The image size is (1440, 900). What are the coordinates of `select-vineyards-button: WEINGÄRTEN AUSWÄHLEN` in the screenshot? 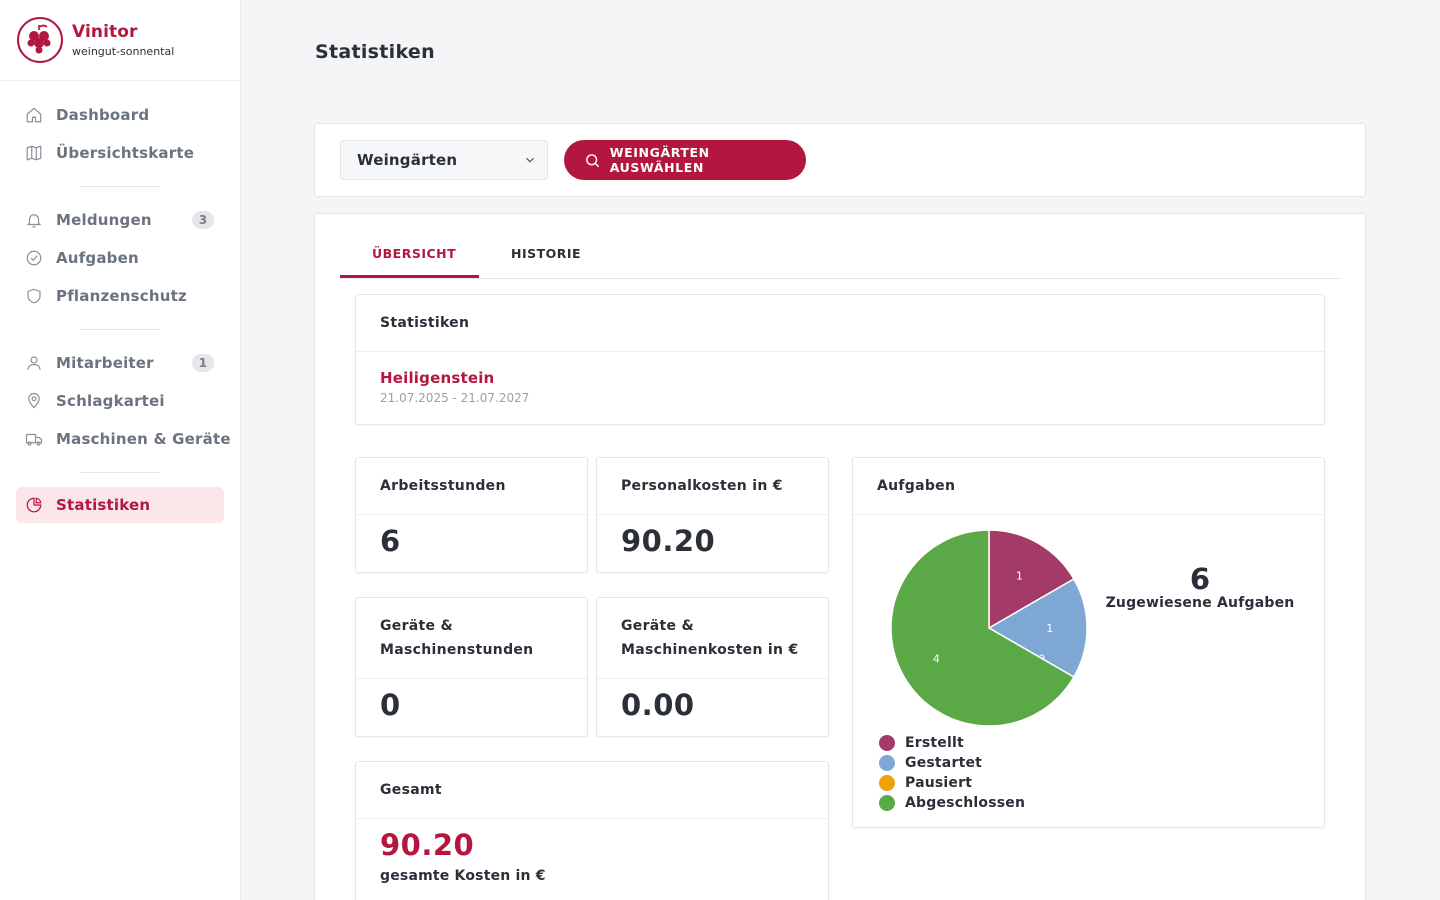 It's located at (685, 160).